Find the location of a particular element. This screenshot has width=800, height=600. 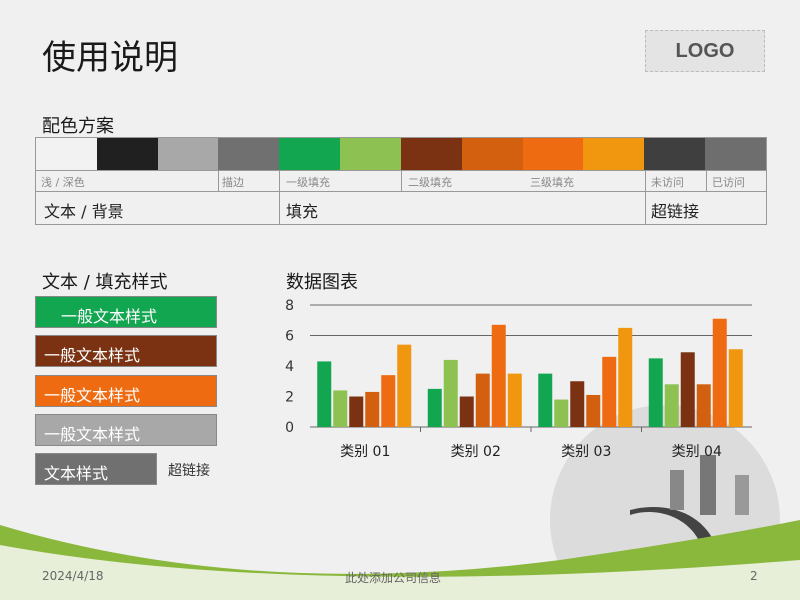

y-tick-label: 6 is located at coordinates (289, 337).